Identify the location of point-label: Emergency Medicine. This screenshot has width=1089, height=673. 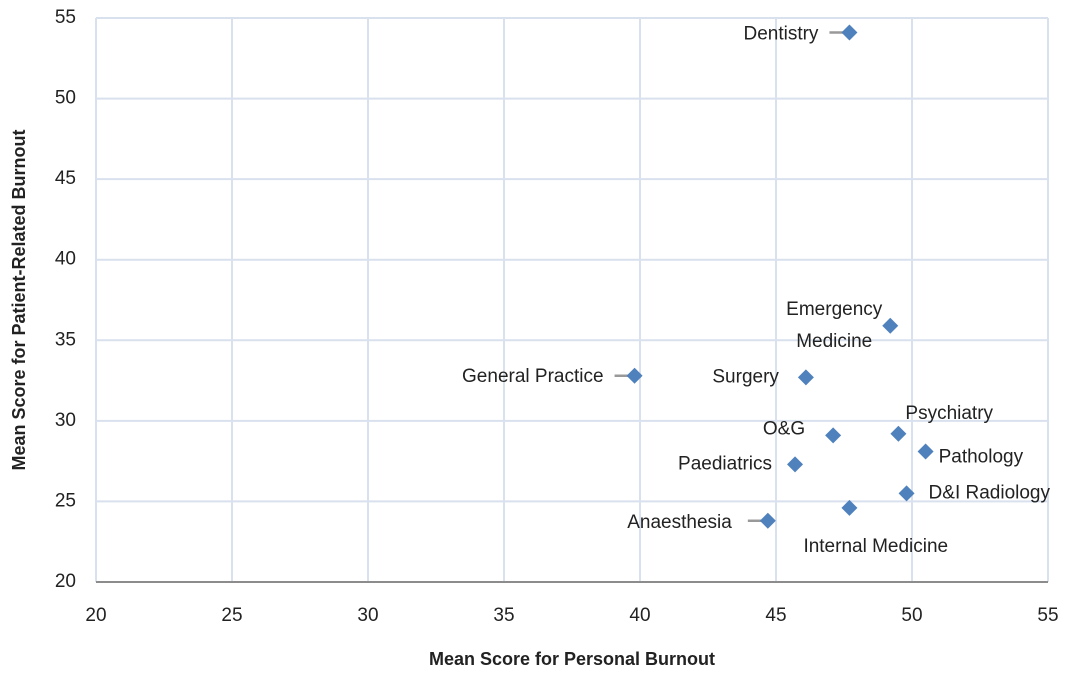
(834, 325).